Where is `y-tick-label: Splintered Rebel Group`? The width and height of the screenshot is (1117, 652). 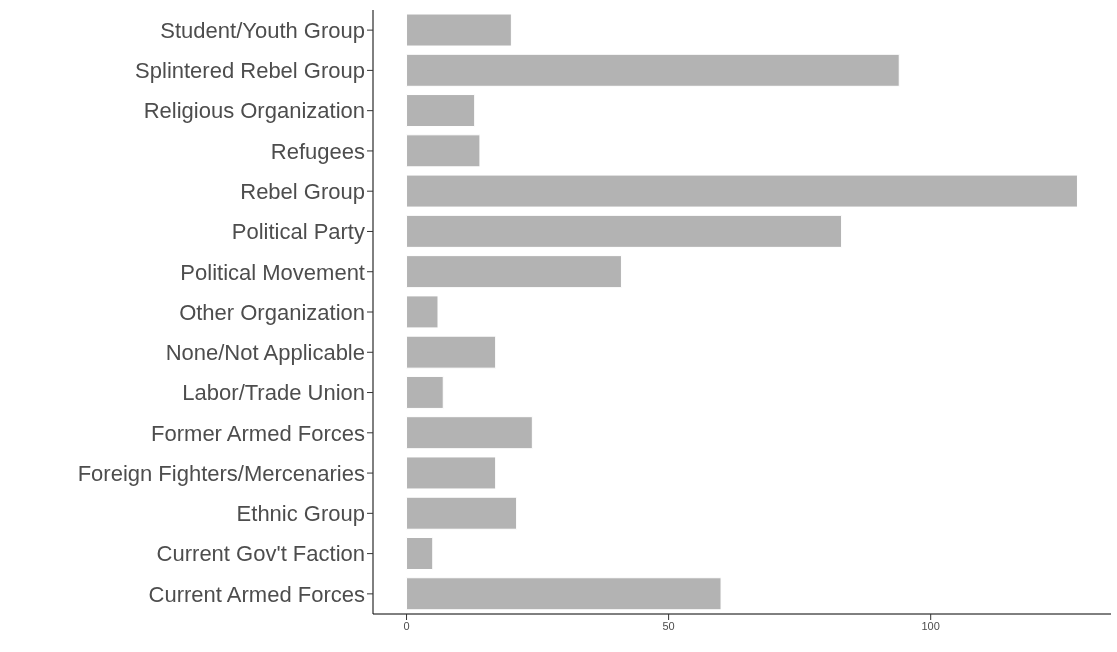 y-tick-label: Splintered Rebel Group is located at coordinates (250, 71).